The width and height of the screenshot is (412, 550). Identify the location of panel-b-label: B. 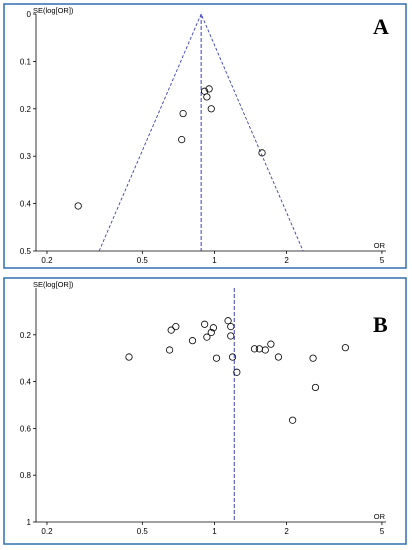
(380, 324).